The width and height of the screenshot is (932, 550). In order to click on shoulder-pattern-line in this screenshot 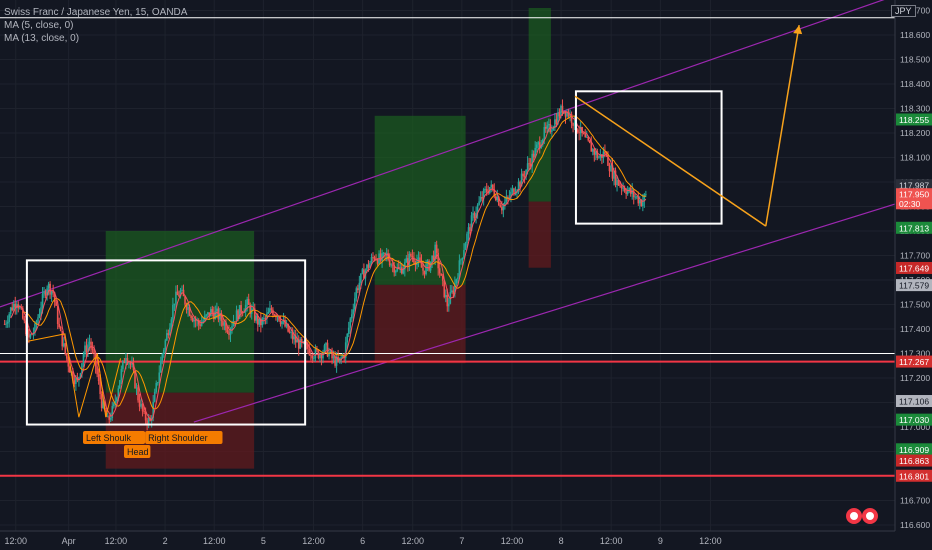, I will do `click(74, 375)`.